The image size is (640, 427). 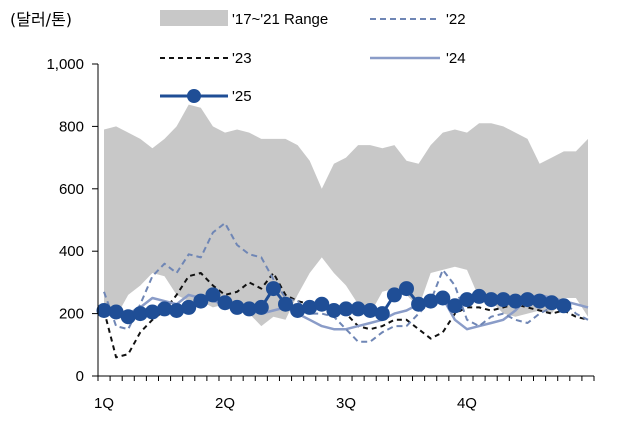 I want to click on y-tick-label: 1,000, so click(x=65, y=64).